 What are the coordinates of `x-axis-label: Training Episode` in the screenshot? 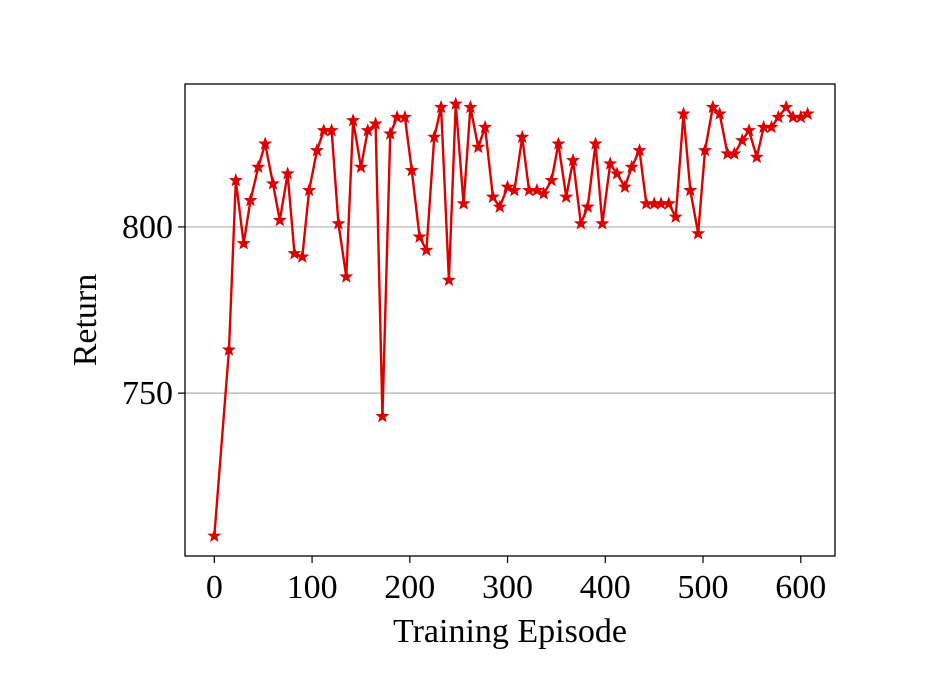 It's located at (510, 631).